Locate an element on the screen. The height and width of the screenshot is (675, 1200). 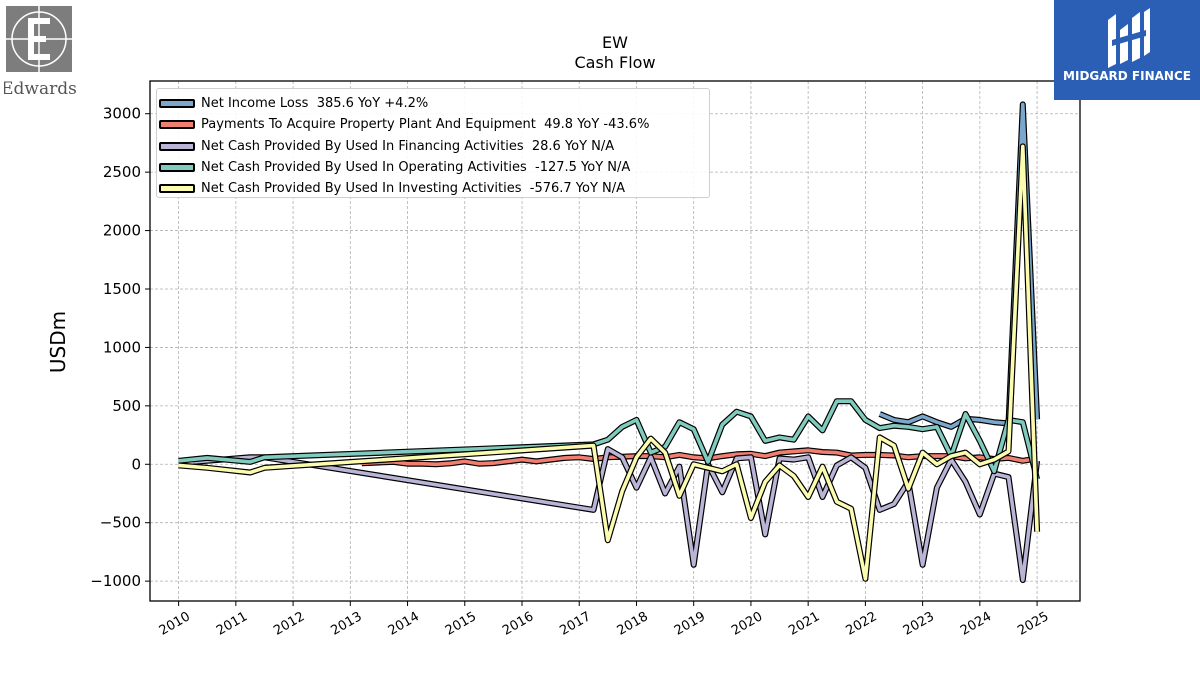
x-tick-label: 2019 is located at coordinates (690, 624).